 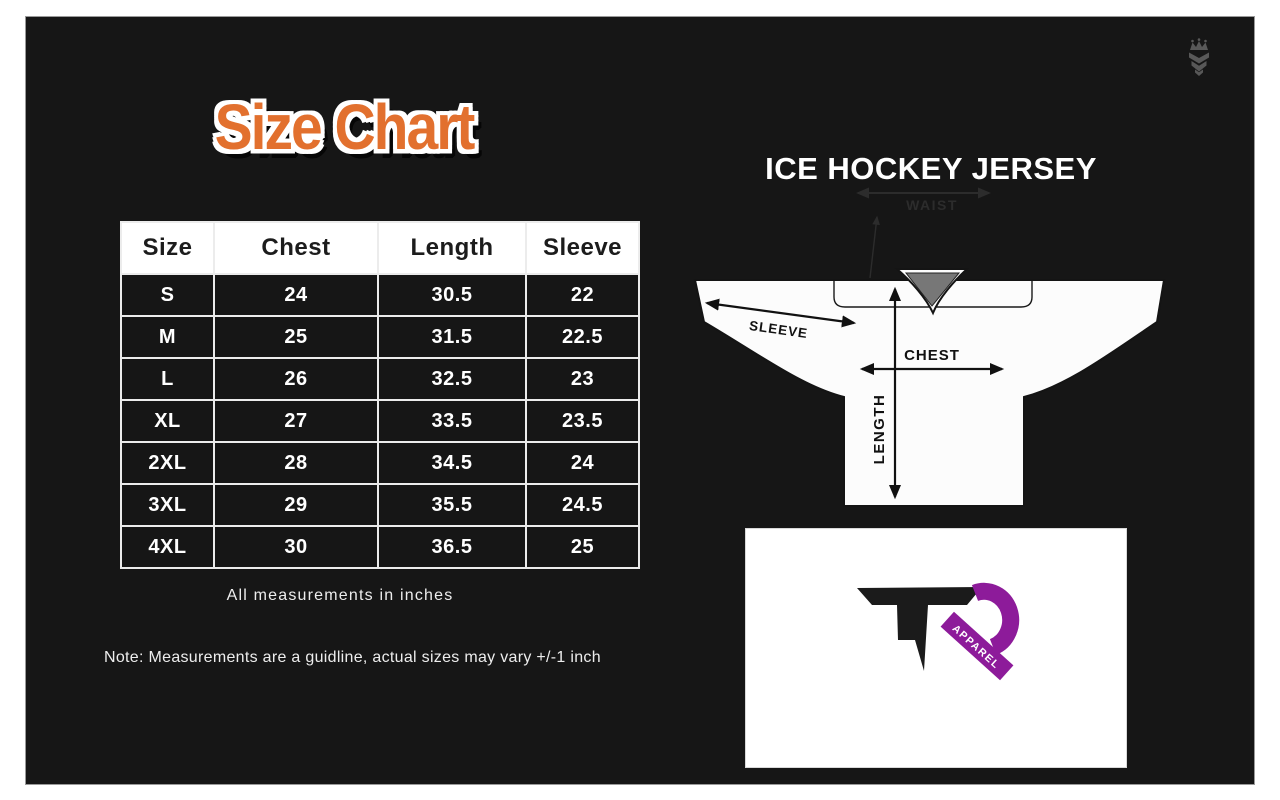 I want to click on table-cell: 36.5, so click(x=452, y=547).